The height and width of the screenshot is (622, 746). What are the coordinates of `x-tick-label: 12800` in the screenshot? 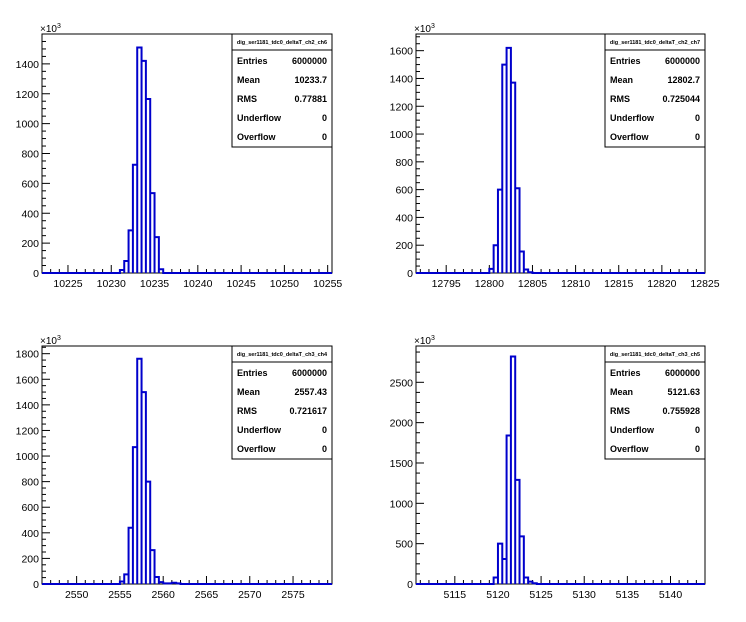 It's located at (489, 284).